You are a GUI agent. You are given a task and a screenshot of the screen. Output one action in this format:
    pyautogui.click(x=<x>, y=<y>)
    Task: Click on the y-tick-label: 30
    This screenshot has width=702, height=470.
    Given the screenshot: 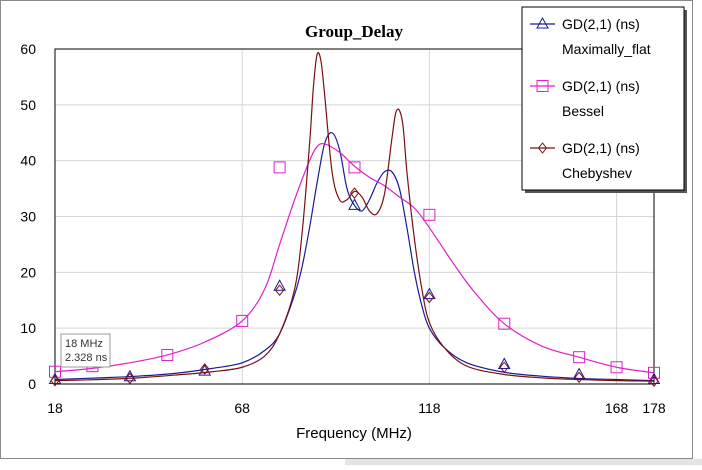 What is the action you would take?
    pyautogui.click(x=28, y=217)
    